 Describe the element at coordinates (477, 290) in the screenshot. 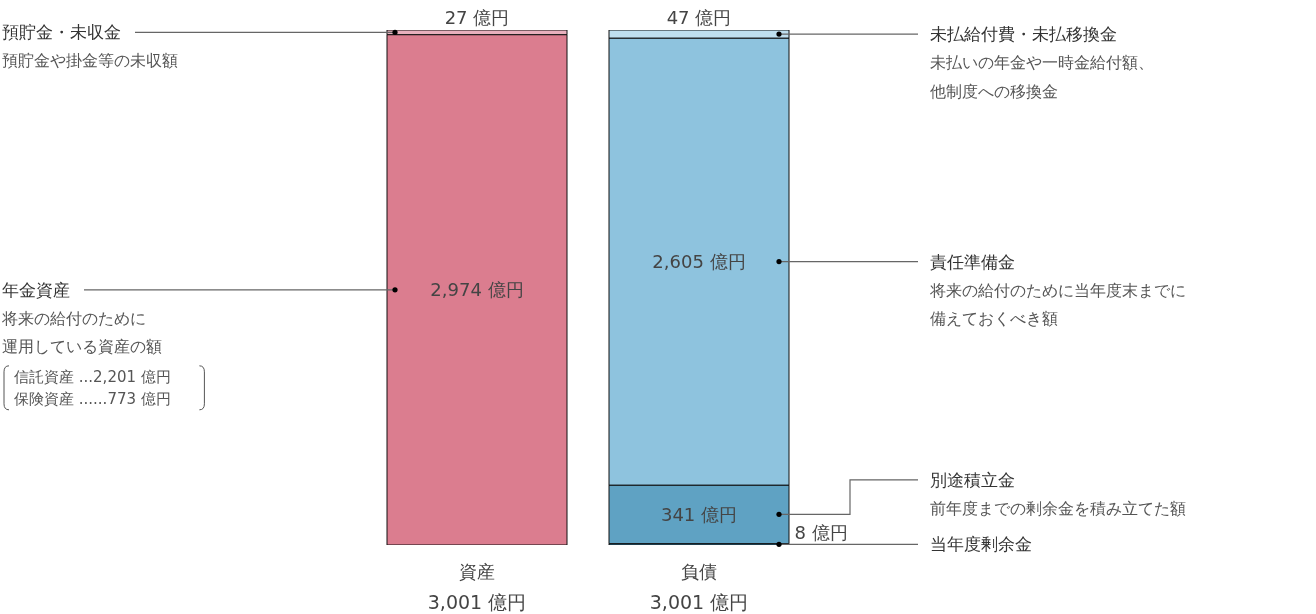

I see `data-label: 2,974 億円` at that location.